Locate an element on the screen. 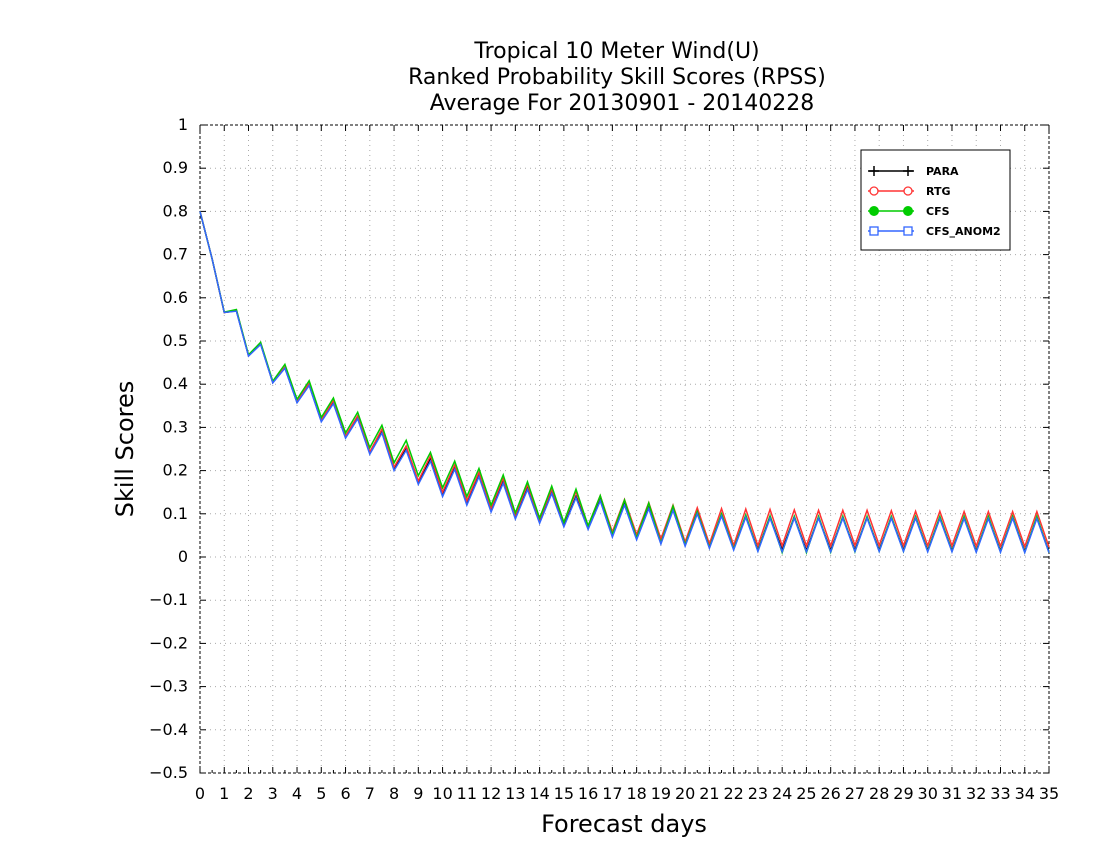 The image size is (1100, 850). x-tick-label: 1 is located at coordinates (224, 793).